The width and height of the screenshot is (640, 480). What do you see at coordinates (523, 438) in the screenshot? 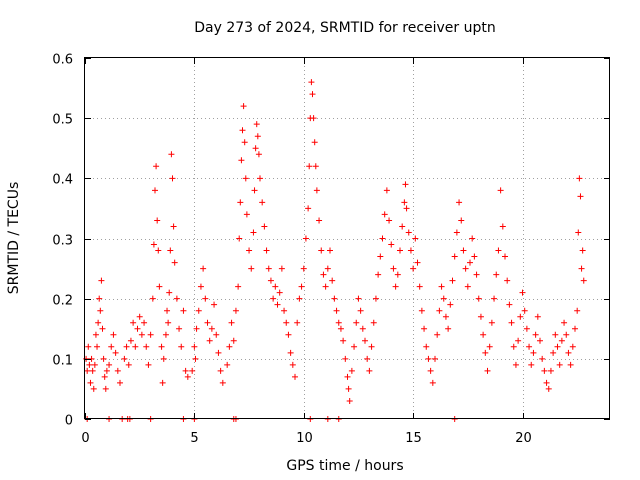
I see `x-tick-label: 20` at bounding box center [523, 438].